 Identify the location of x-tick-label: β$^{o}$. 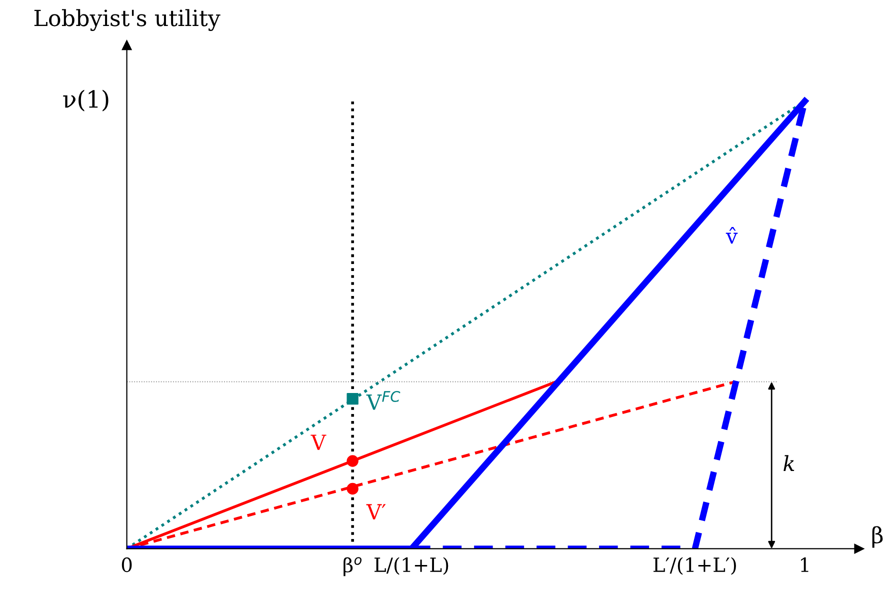
(353, 566).